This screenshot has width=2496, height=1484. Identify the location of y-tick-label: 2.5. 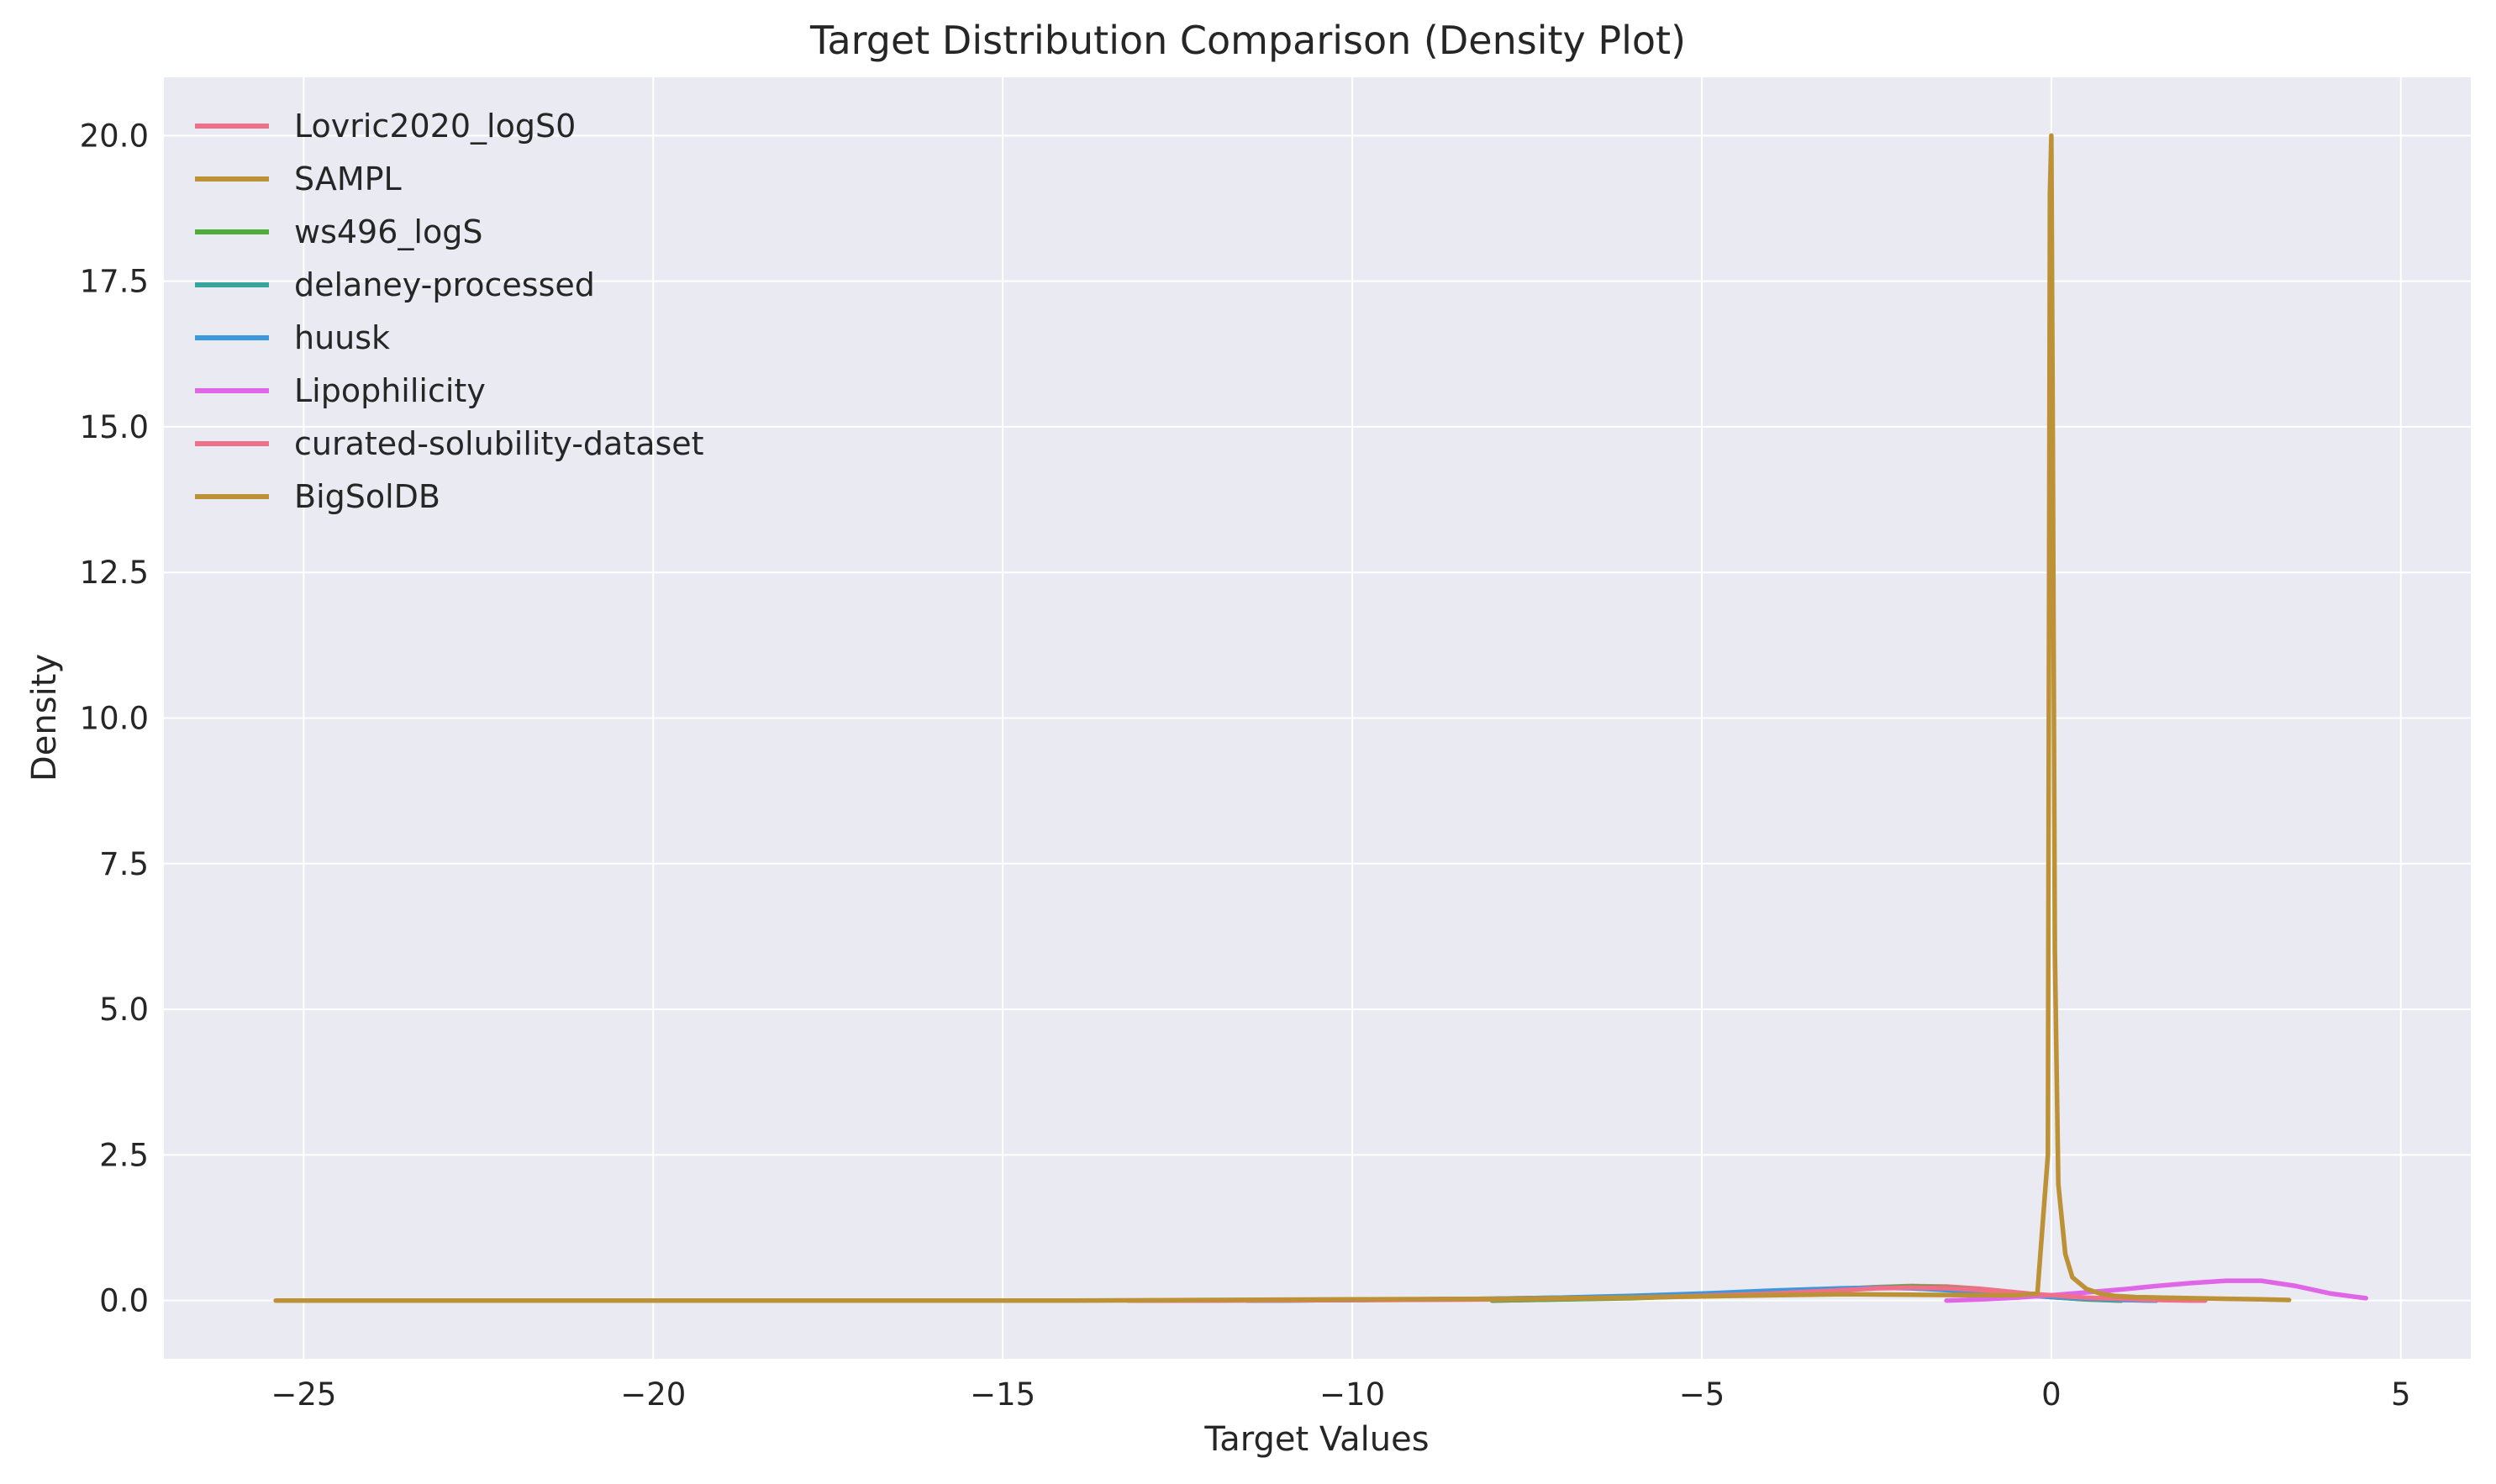
(124, 1155).